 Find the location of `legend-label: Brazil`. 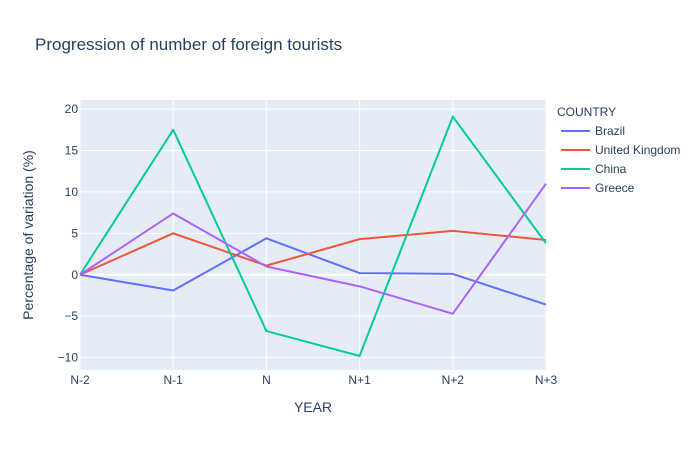

legend-label: Brazil is located at coordinates (610, 131).